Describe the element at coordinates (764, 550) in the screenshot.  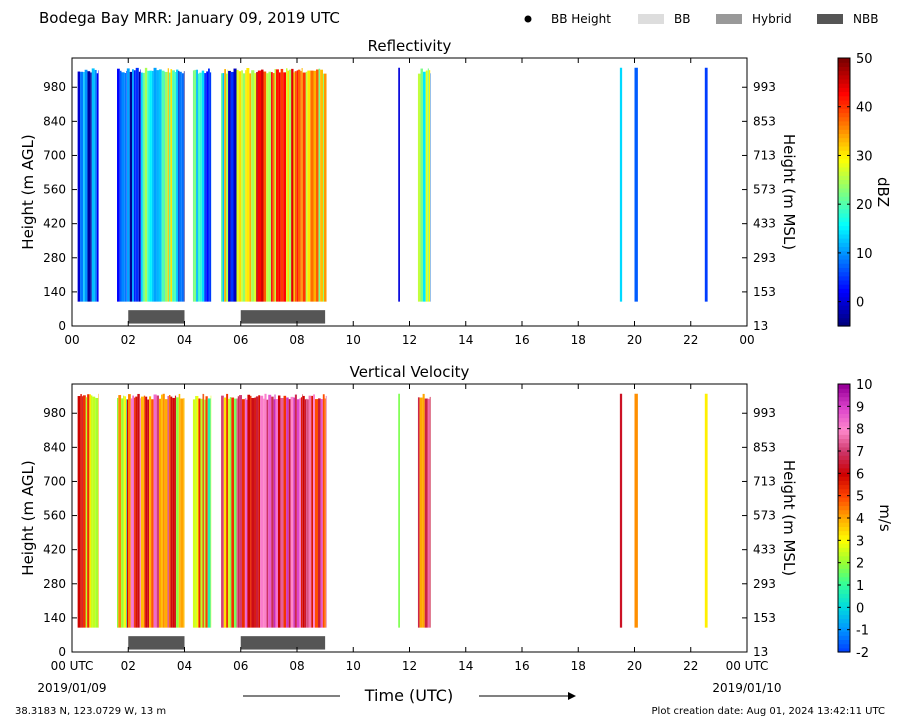
I see `y-tick-label-right: 433` at that location.